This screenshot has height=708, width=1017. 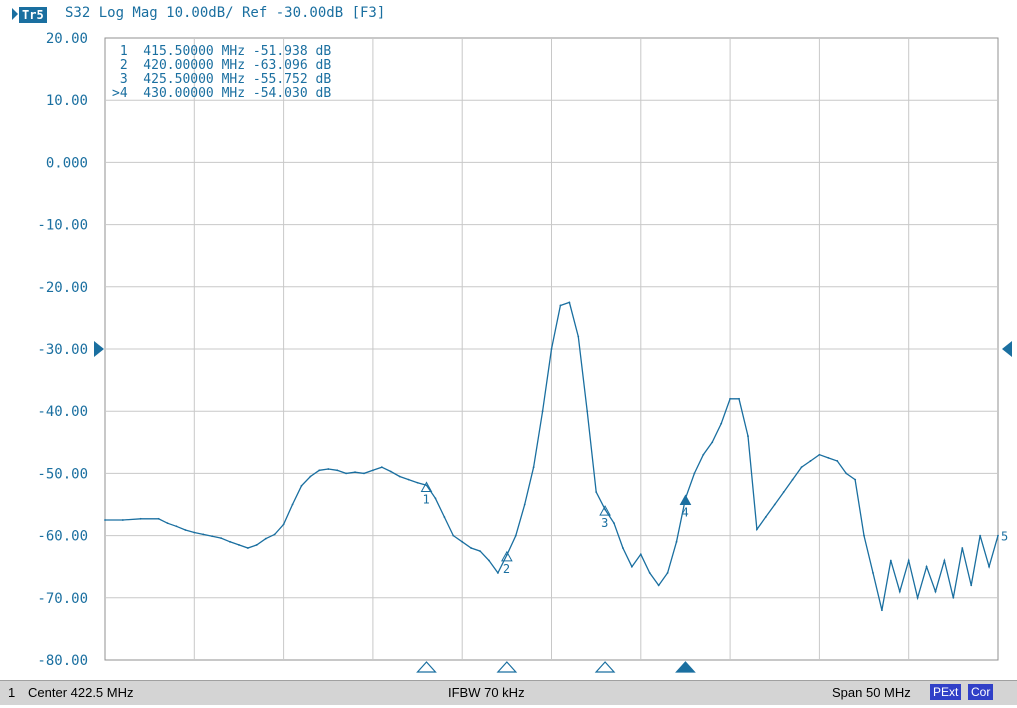 I want to click on y-tick-label: -60.00, so click(x=62, y=537).